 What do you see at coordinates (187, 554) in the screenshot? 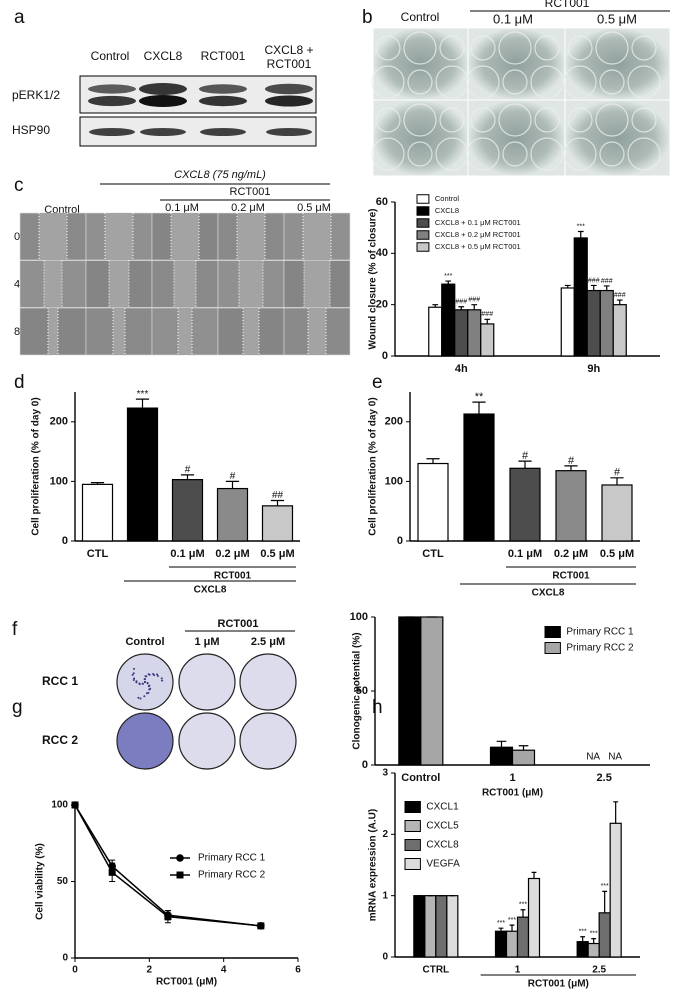
I see `x-tick-label: 0.1 μM` at bounding box center [187, 554].